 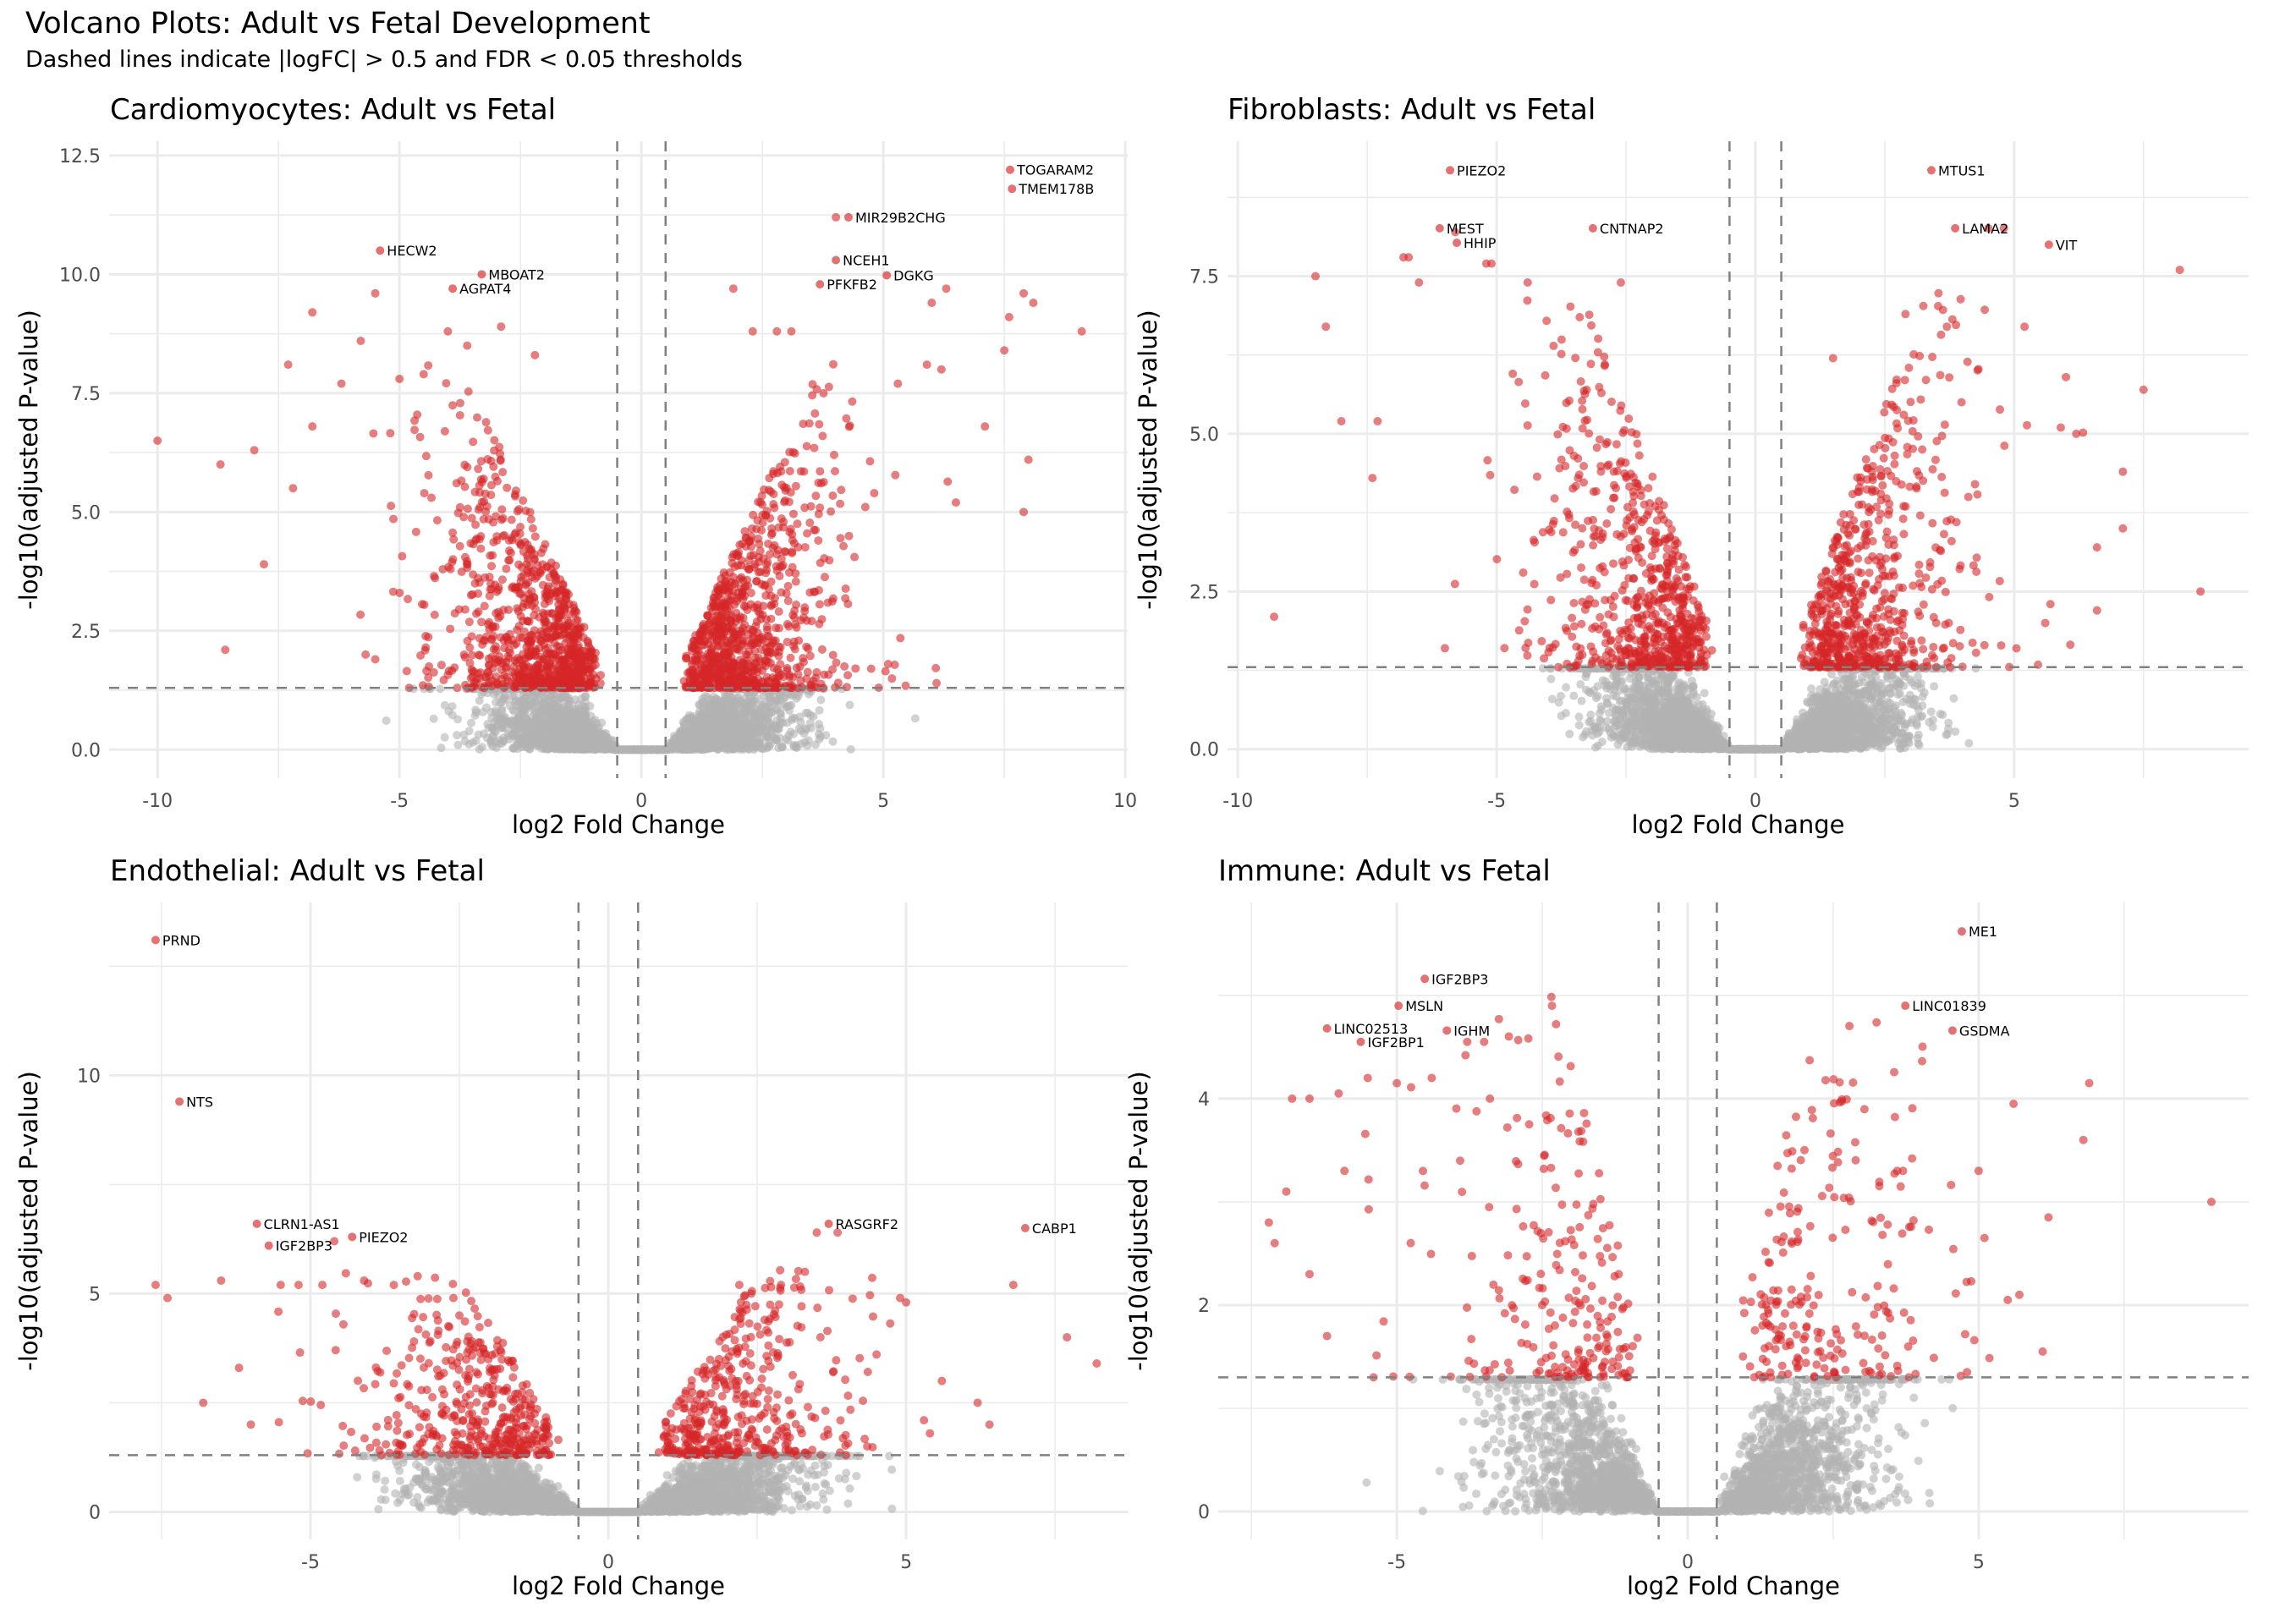 I want to click on gene-label: TOGARAM2, so click(x=1055, y=170).